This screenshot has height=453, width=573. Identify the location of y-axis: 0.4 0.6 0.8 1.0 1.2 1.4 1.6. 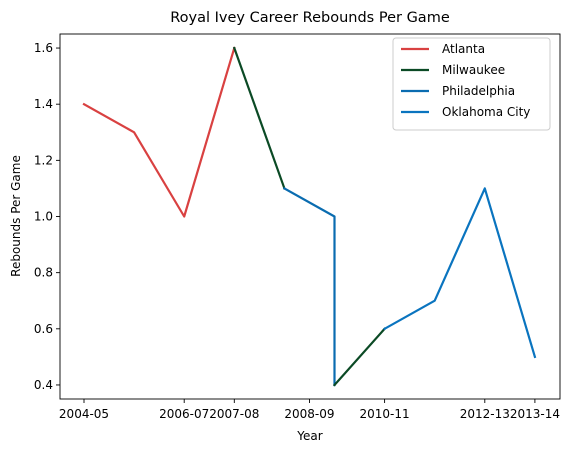
(47, 216).